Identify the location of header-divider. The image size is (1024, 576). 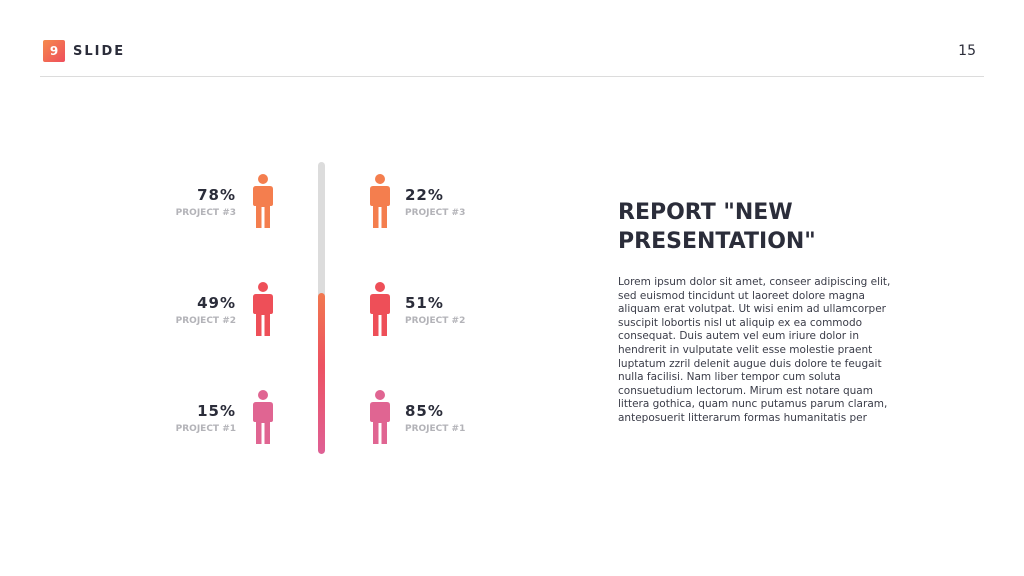
(512, 76).